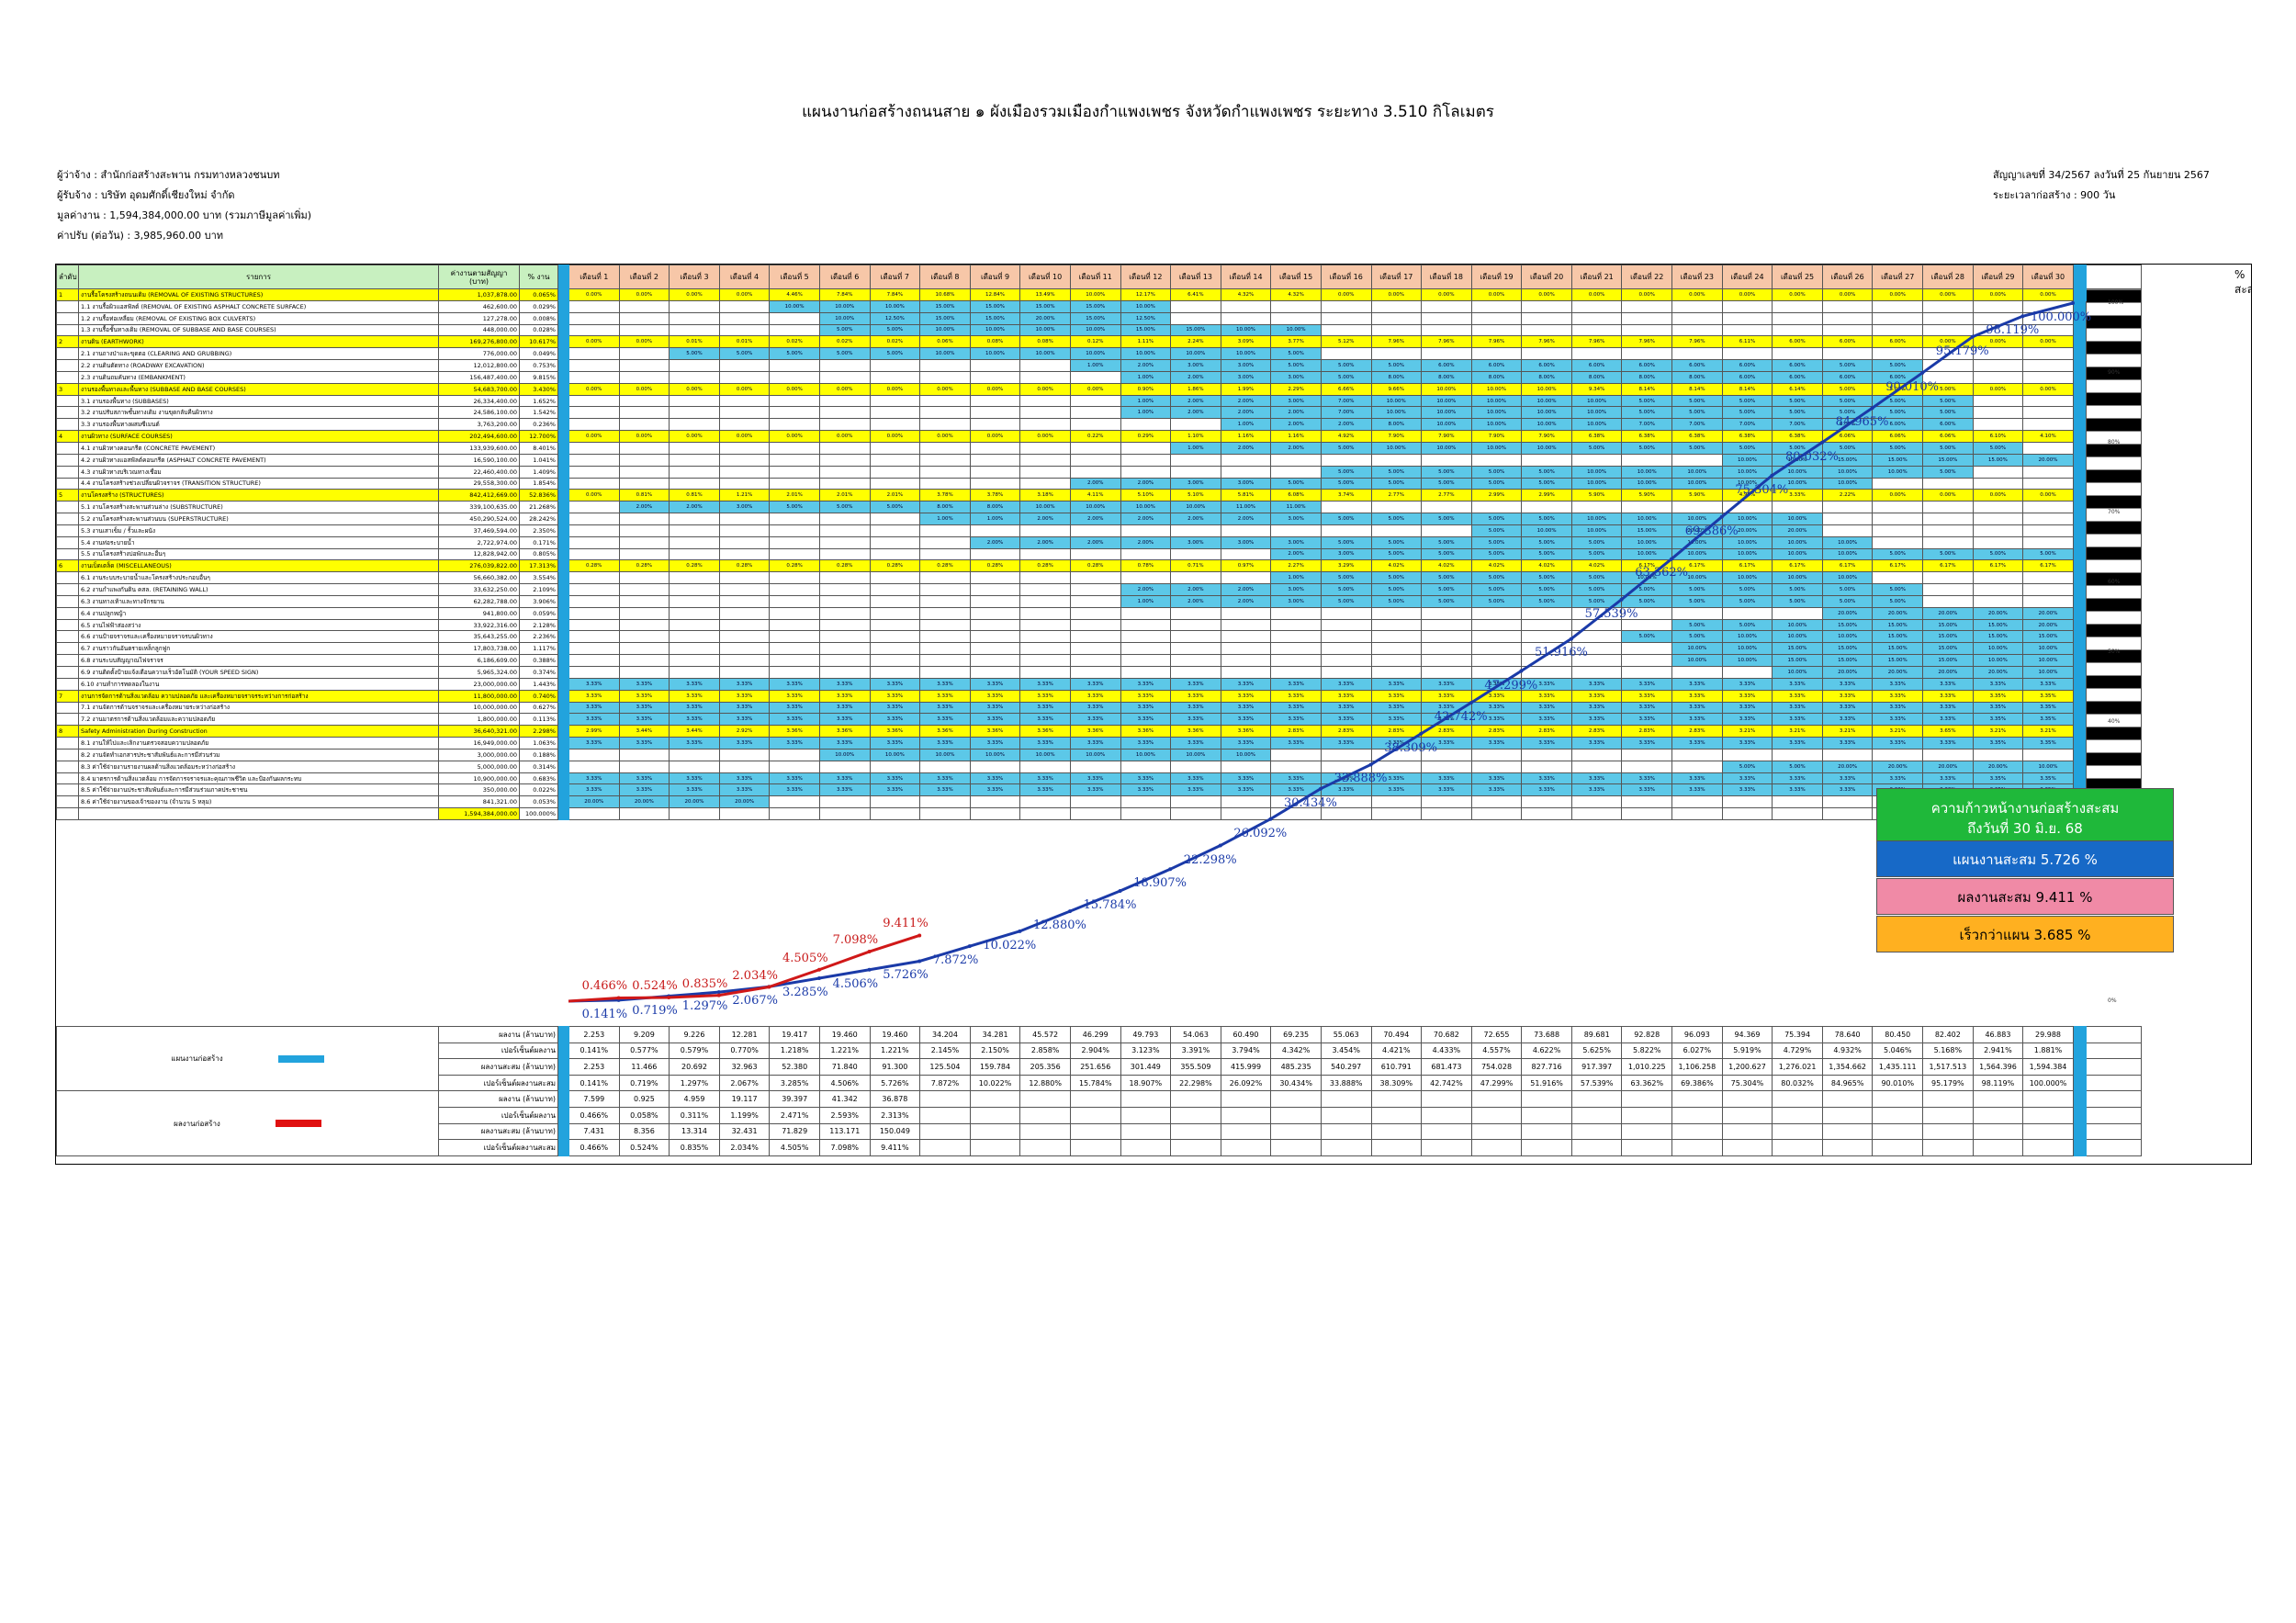 This screenshot has width=2296, height=1623. I want to click on blue-separator-right, so click(2079, 778).